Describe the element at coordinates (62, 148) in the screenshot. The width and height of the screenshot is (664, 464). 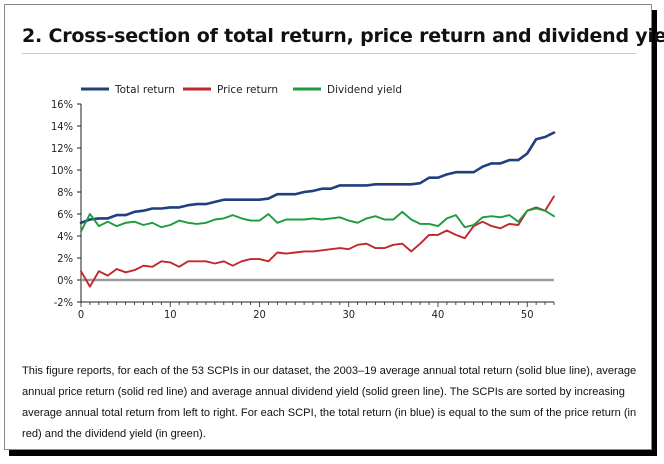
I see `y-tick-label: 12%` at that location.